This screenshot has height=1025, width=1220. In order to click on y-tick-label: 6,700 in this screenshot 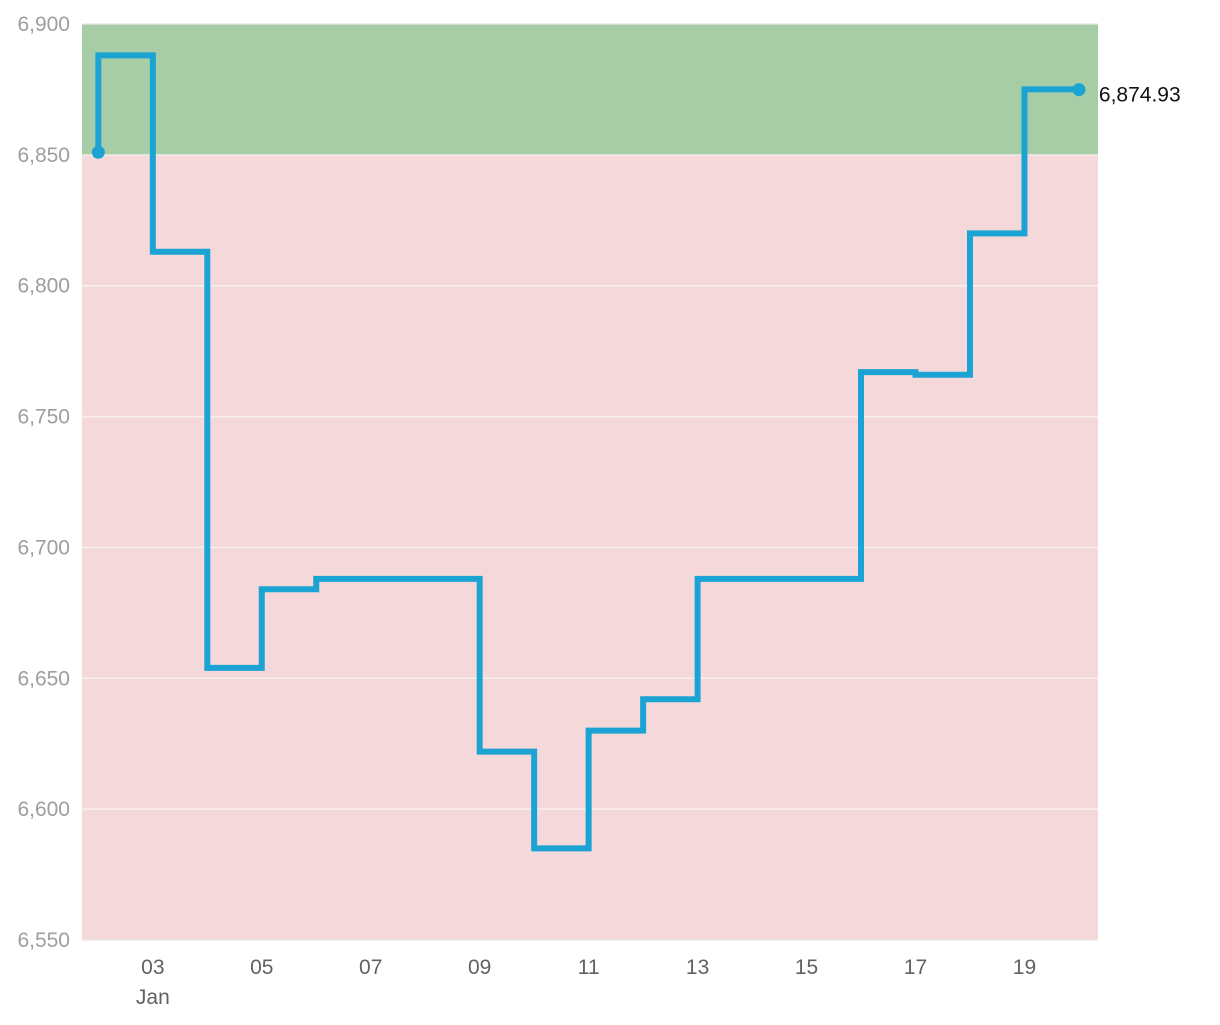, I will do `click(43, 547)`.